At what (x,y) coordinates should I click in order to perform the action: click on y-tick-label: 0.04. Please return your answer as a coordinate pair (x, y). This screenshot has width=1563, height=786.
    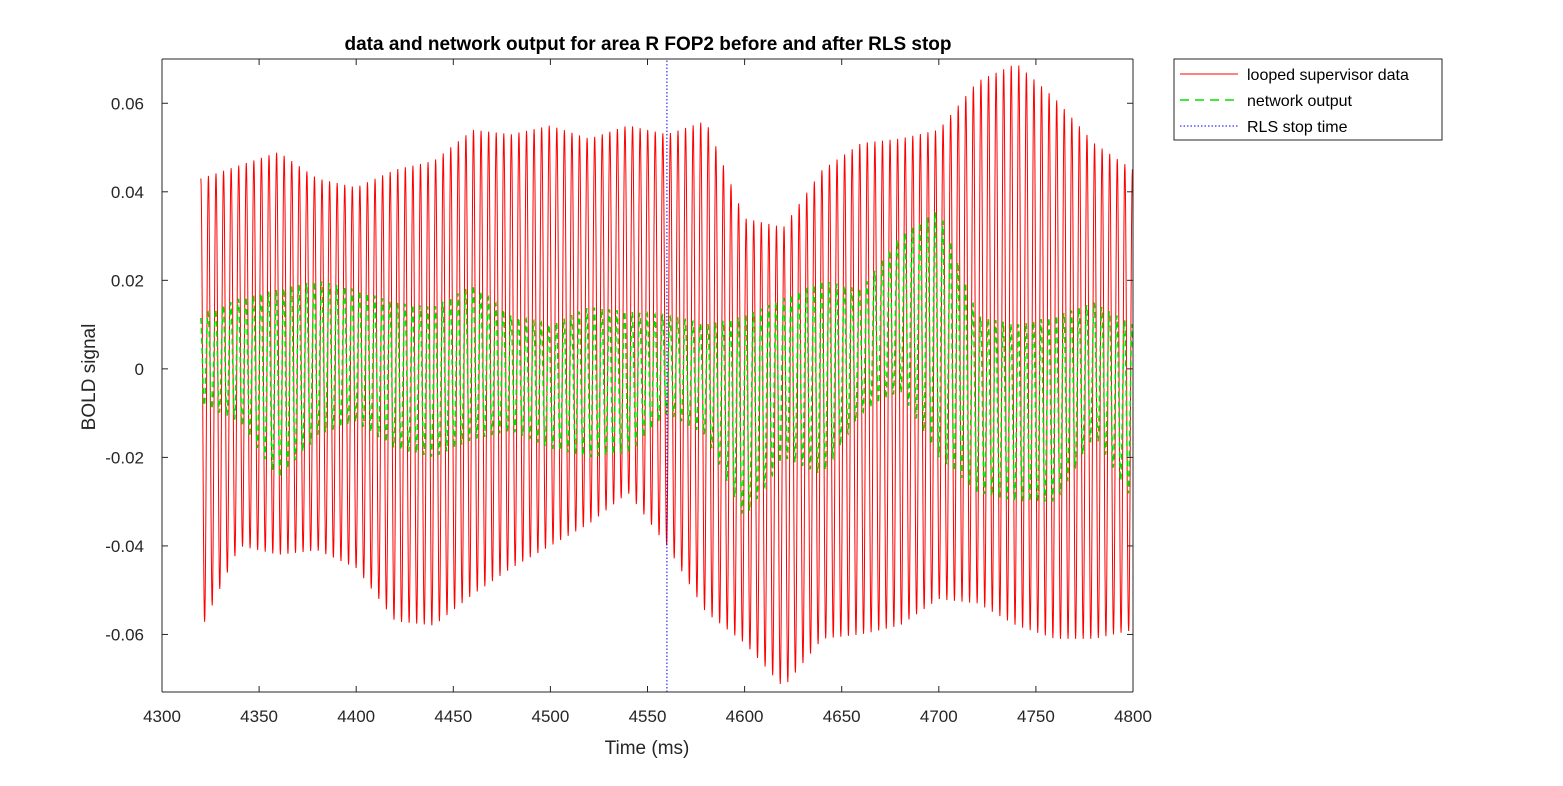
    Looking at the image, I should click on (127, 192).